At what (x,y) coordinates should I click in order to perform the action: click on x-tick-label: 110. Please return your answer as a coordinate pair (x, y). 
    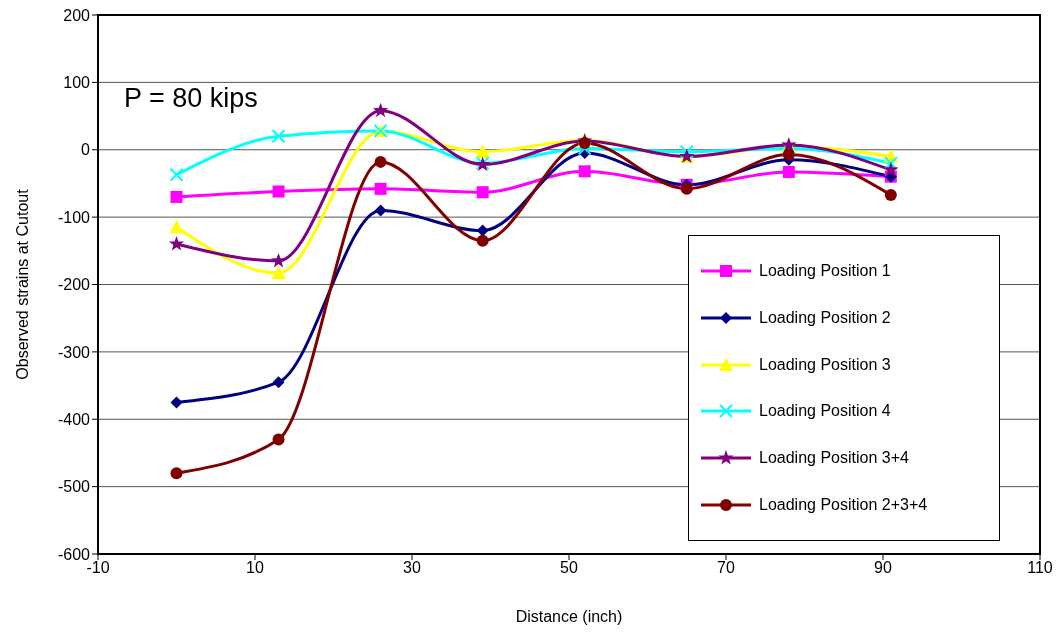
    Looking at the image, I should click on (1040, 568).